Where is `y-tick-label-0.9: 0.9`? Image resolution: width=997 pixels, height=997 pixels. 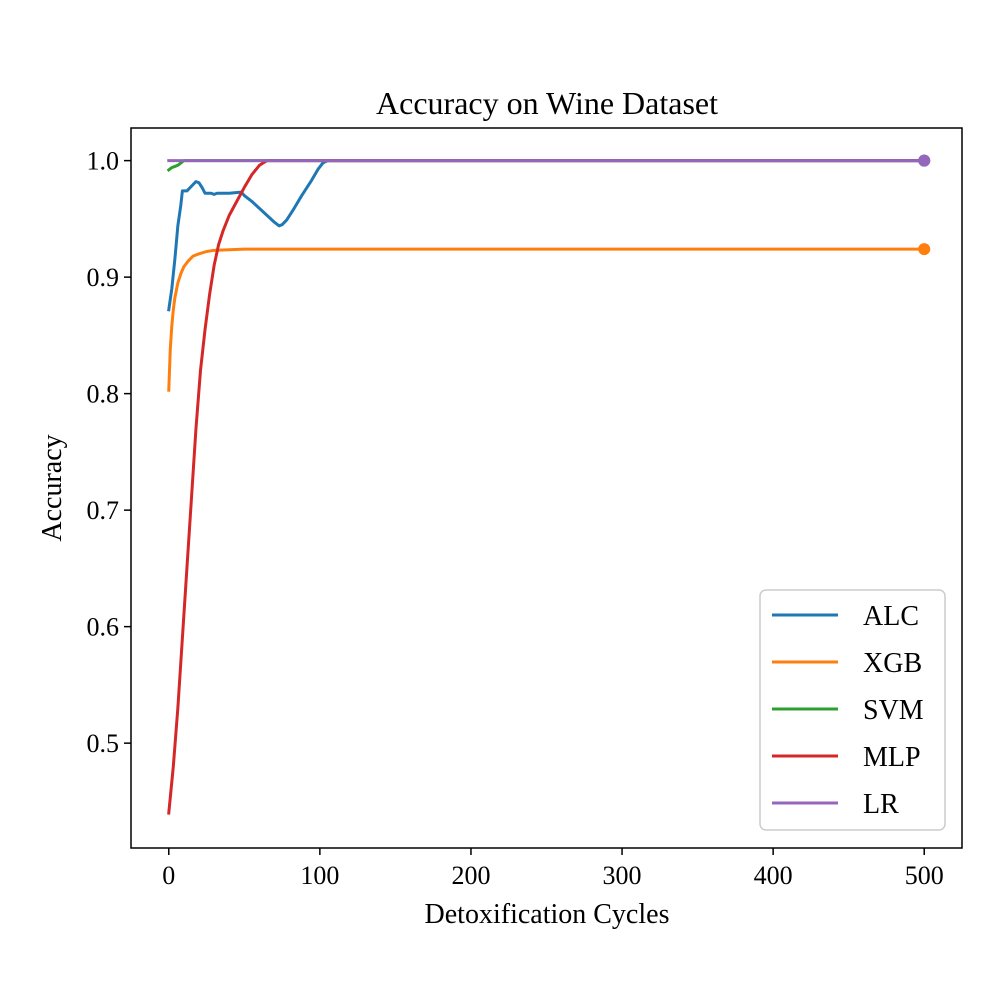 y-tick-label-0.9: 0.9 is located at coordinates (103, 277).